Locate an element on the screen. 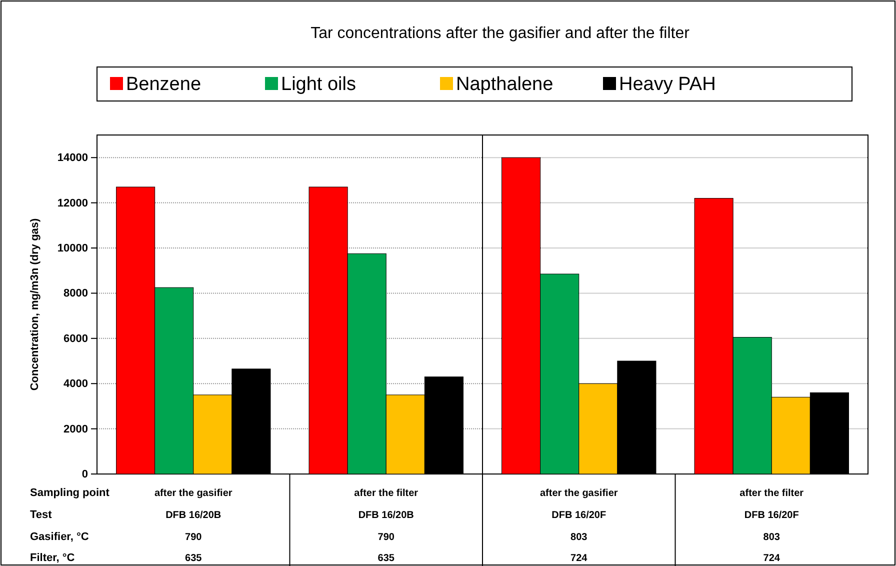 This screenshot has height=566, width=896. y-tick-label: 8000 is located at coordinates (76, 294).